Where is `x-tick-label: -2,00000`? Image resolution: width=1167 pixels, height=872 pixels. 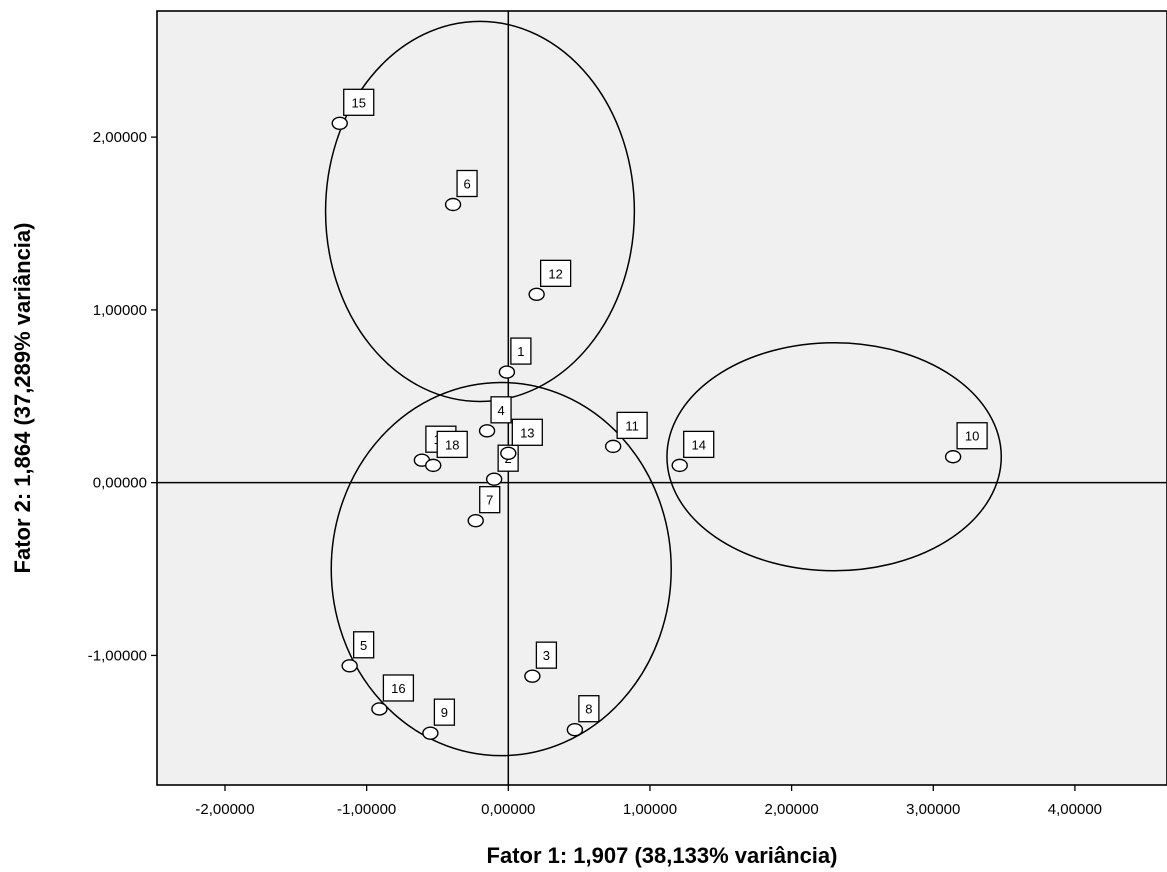 x-tick-label: -2,00000 is located at coordinates (224, 809).